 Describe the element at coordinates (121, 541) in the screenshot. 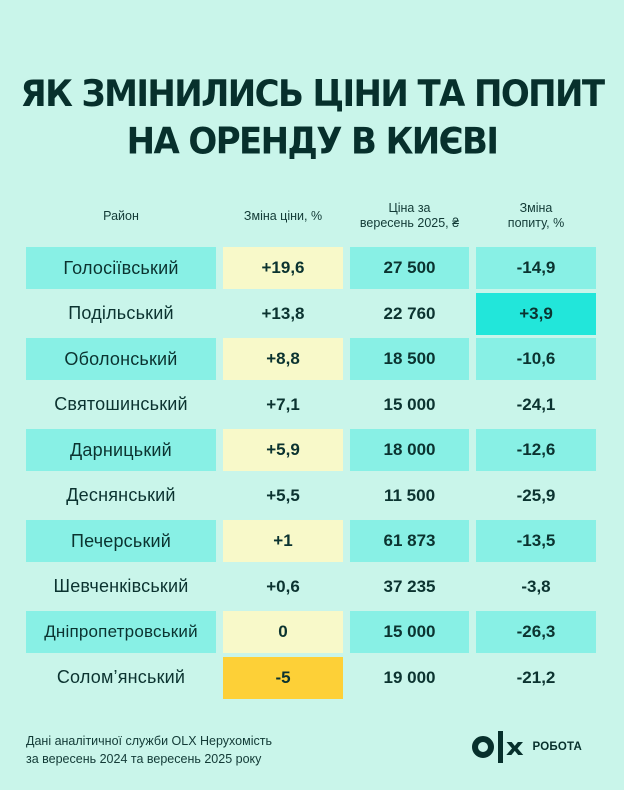

I see `district-cell: Печерський` at that location.